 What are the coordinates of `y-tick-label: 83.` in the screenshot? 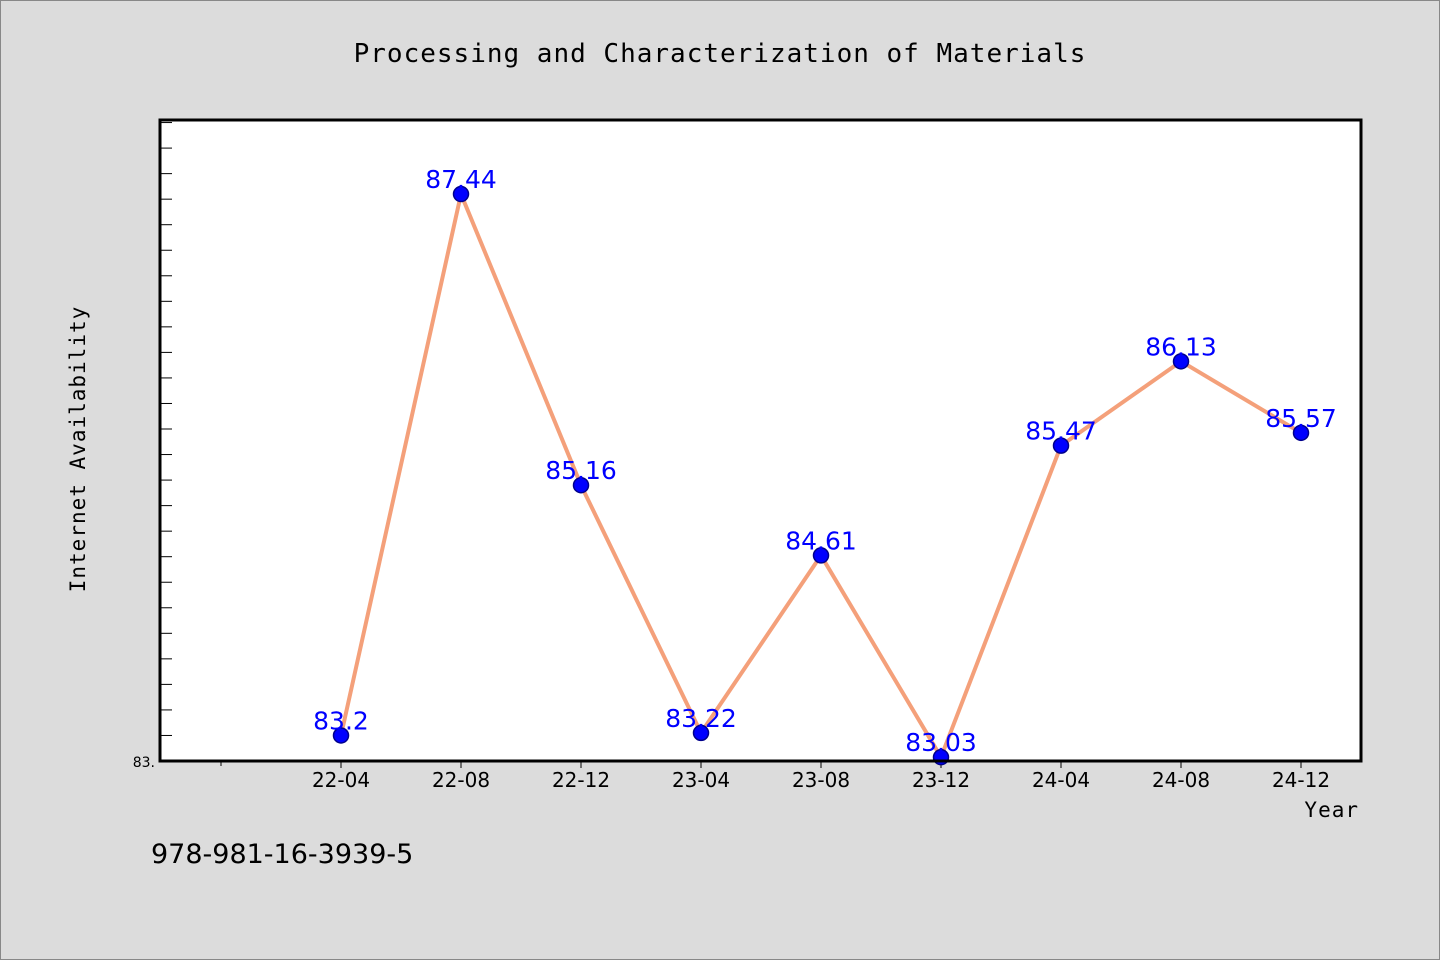 It's located at (144, 763).